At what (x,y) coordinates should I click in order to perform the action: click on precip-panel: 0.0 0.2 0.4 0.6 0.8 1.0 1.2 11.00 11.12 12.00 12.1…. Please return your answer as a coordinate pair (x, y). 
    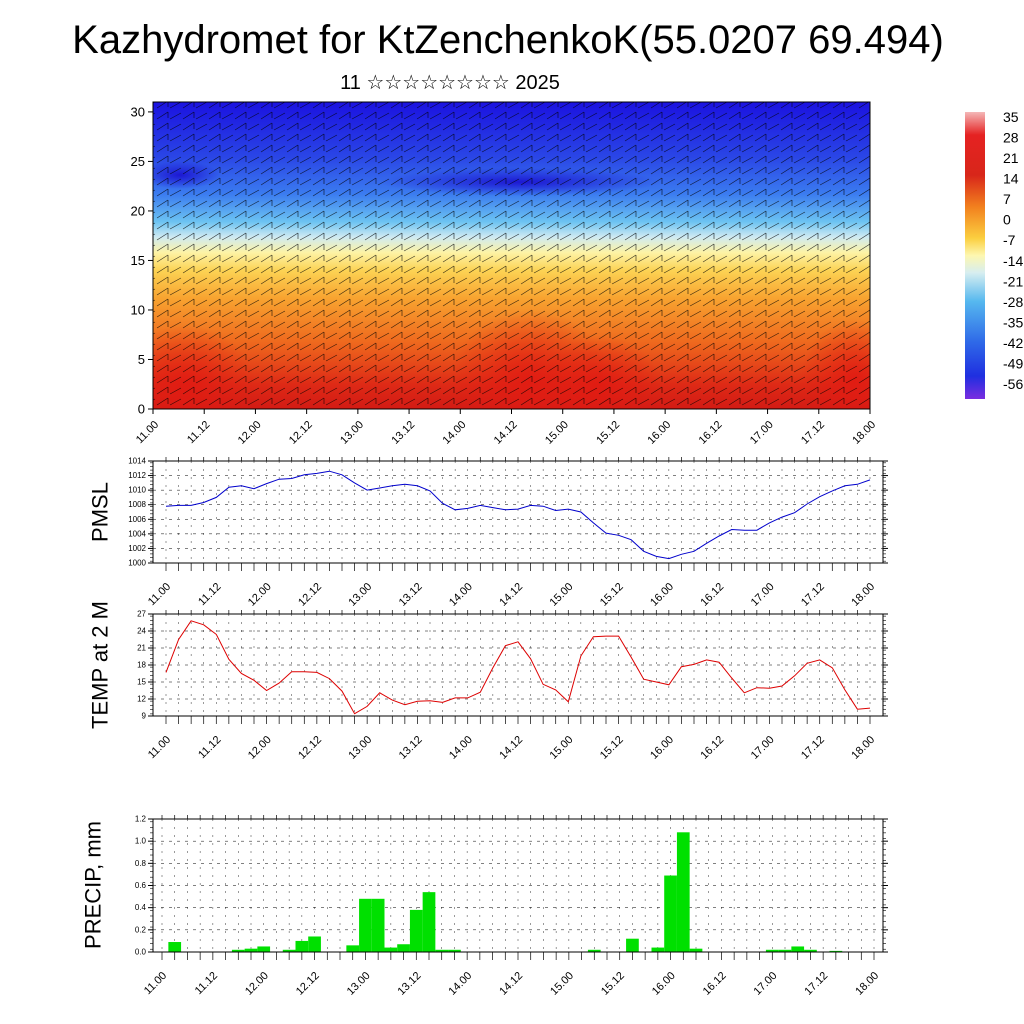
    Looking at the image, I should click on (484, 906).